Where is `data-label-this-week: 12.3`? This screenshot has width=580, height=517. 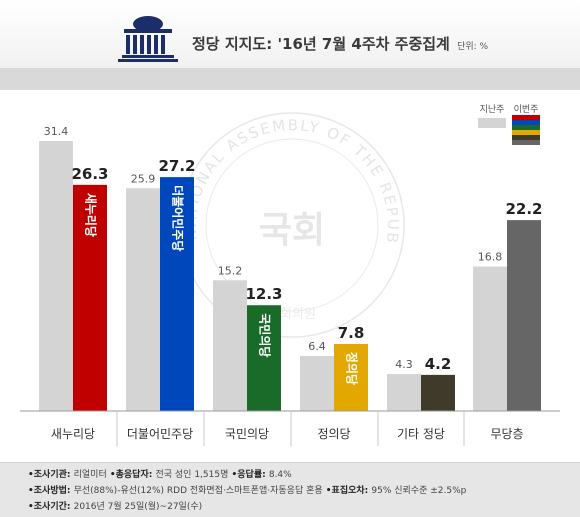
data-label-this-week: 12.3 is located at coordinates (263, 294).